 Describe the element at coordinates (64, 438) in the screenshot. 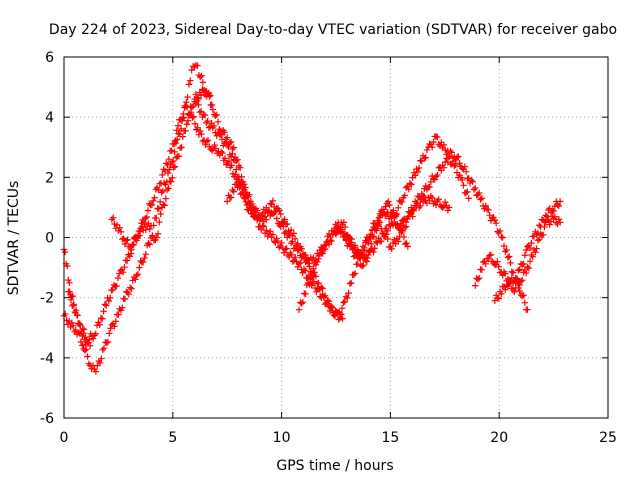

I see `x-tick-label: 0` at that location.